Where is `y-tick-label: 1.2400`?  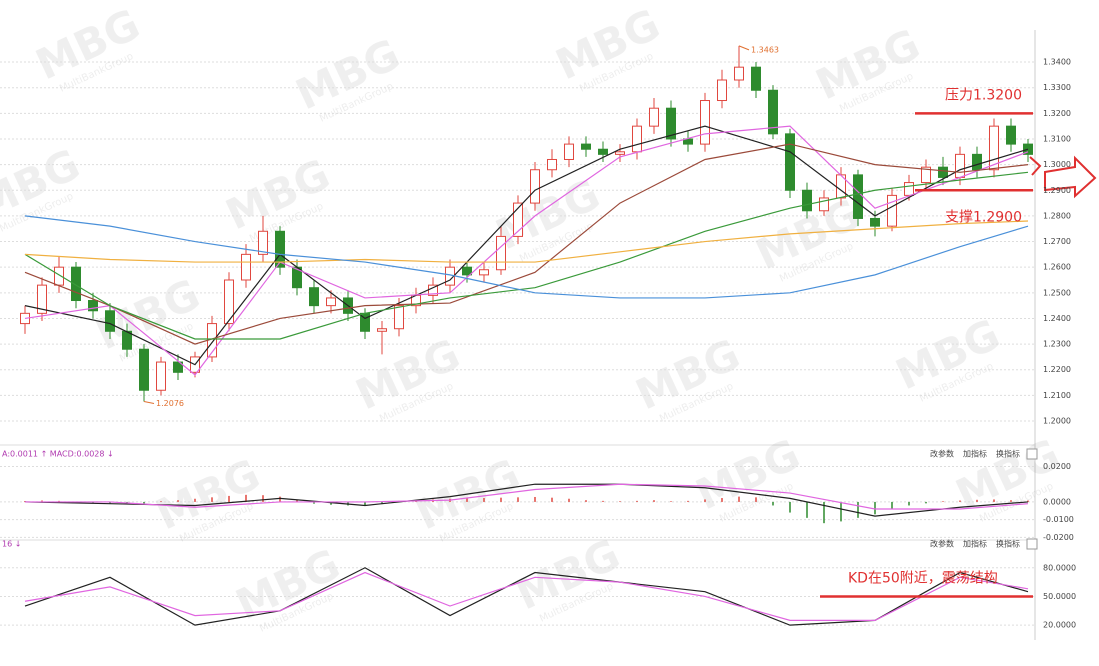 y-tick-label: 1.2400 is located at coordinates (1057, 318).